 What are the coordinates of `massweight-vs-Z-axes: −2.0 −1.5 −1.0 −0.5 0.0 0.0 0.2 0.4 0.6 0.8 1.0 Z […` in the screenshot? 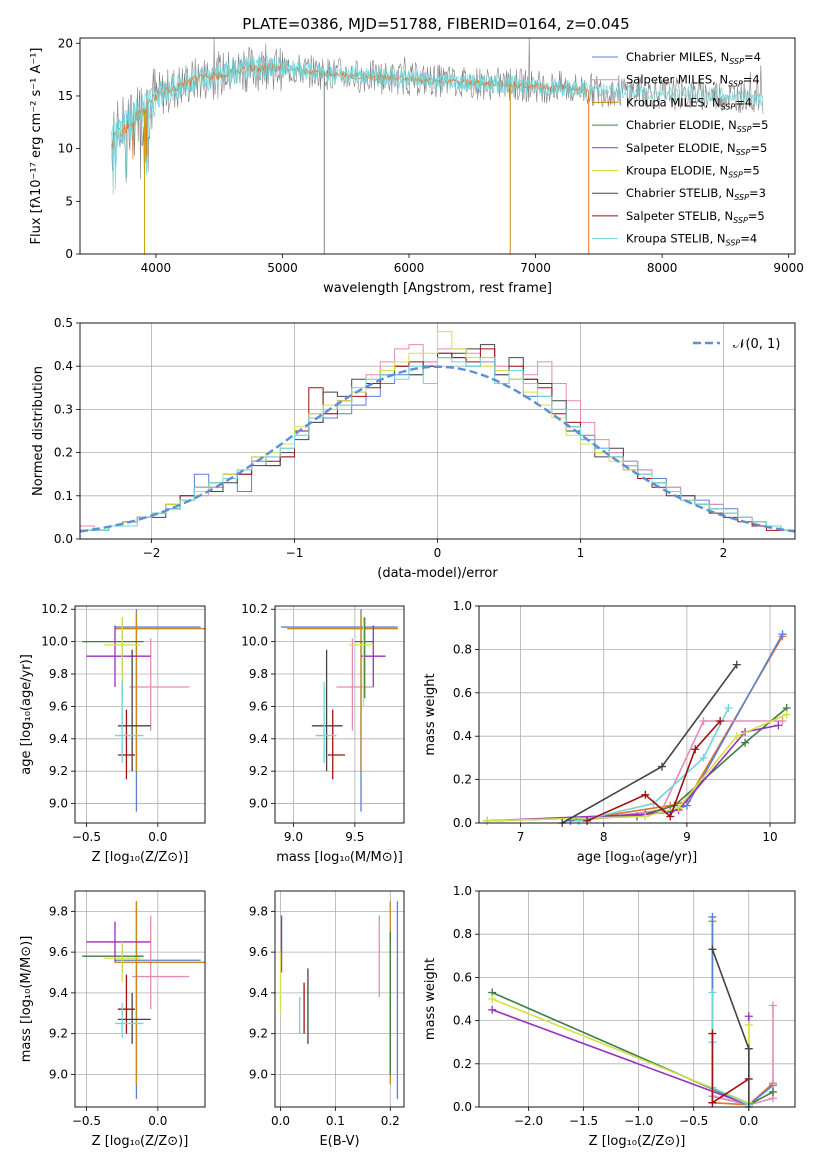 It's located at (609, 1016).